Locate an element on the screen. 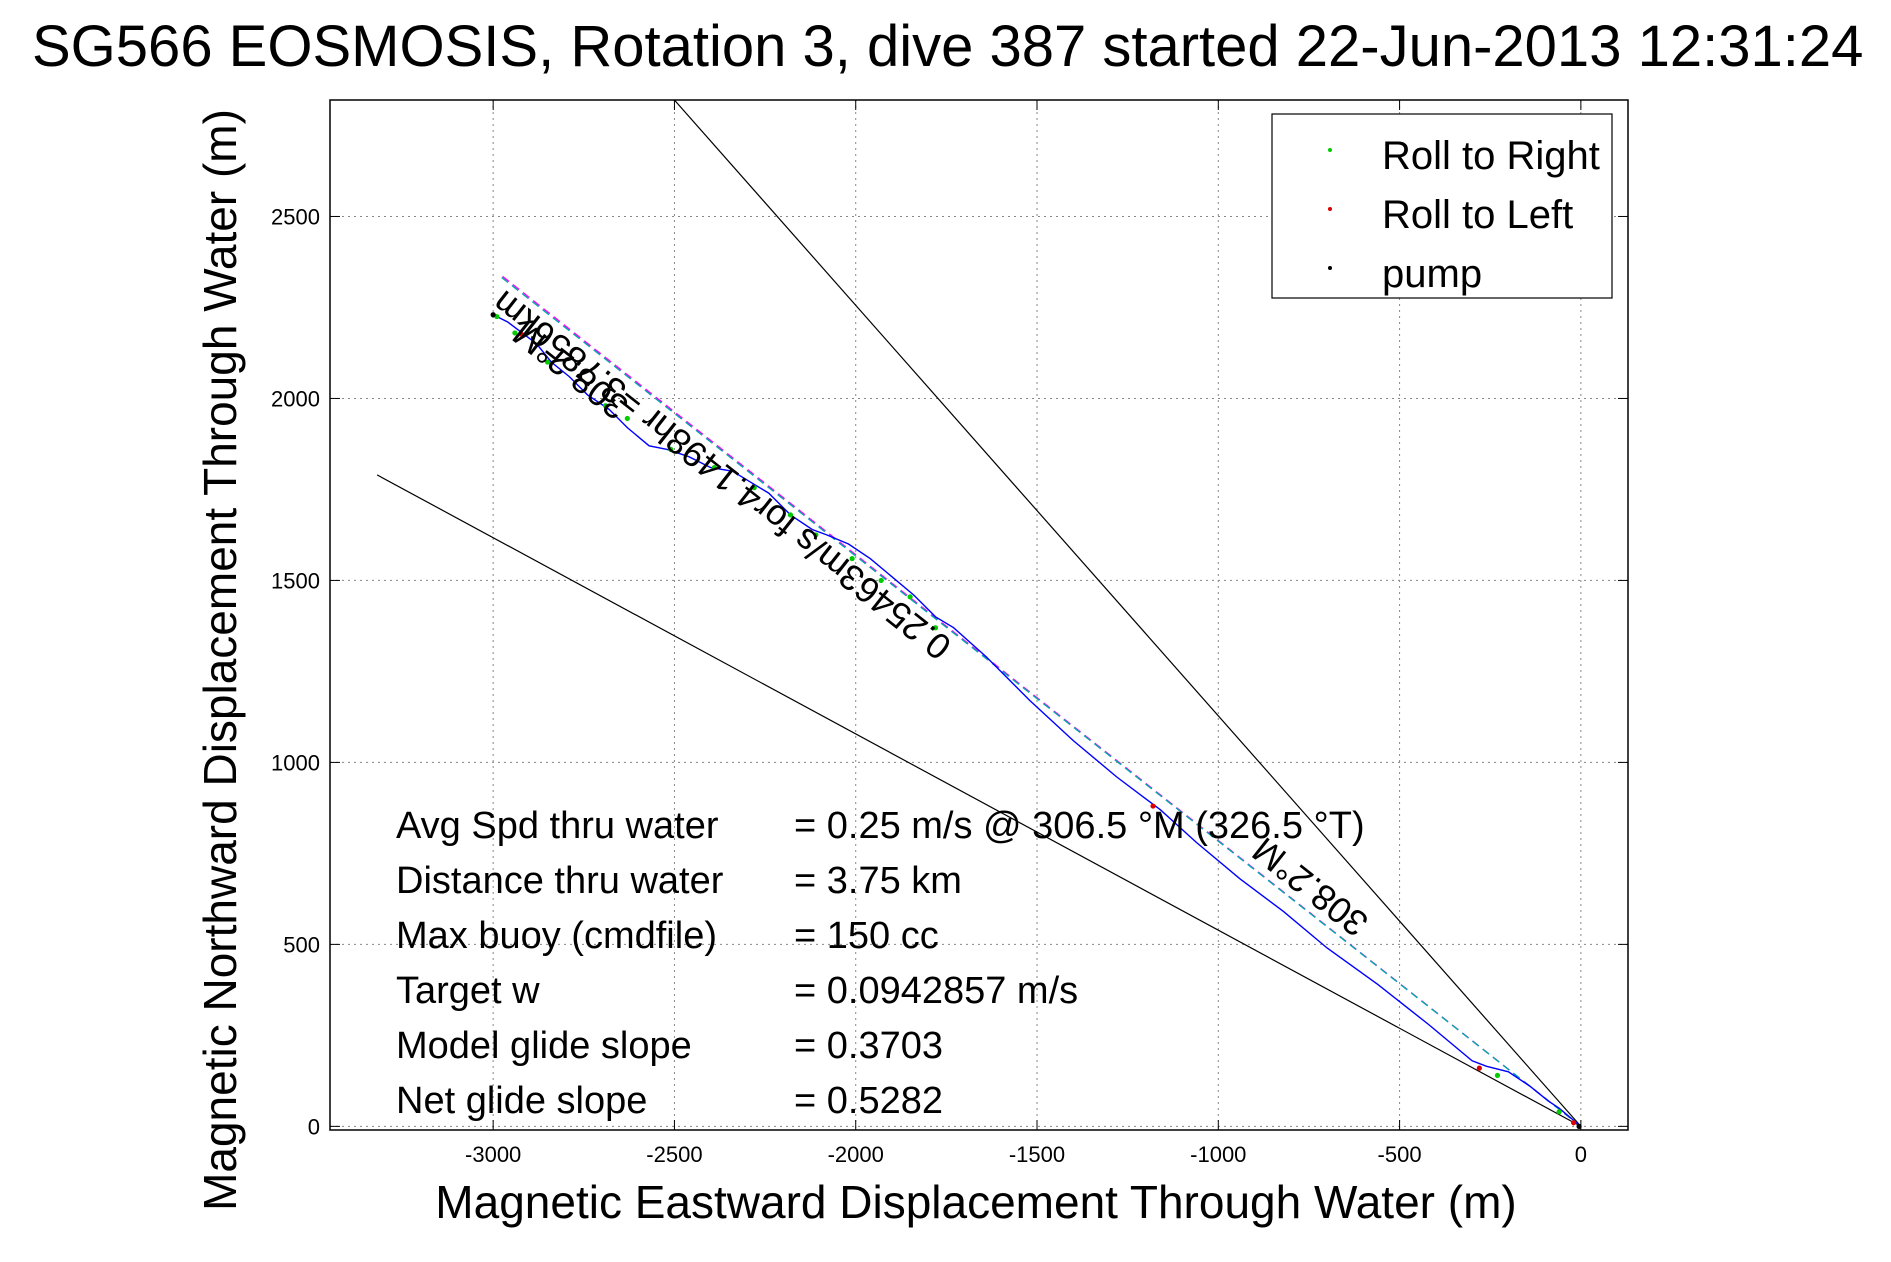  legend: Roll to Right Roll to Left pump is located at coordinates (1442, 206).